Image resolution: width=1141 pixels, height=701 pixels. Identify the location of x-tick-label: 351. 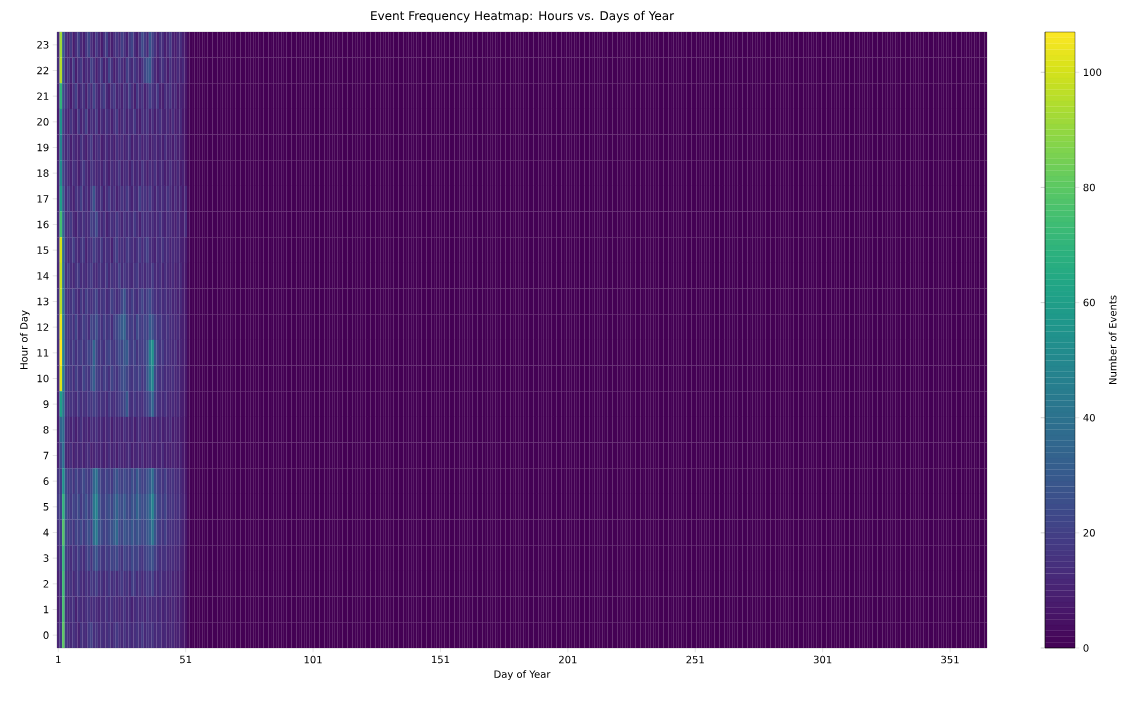
(950, 659).